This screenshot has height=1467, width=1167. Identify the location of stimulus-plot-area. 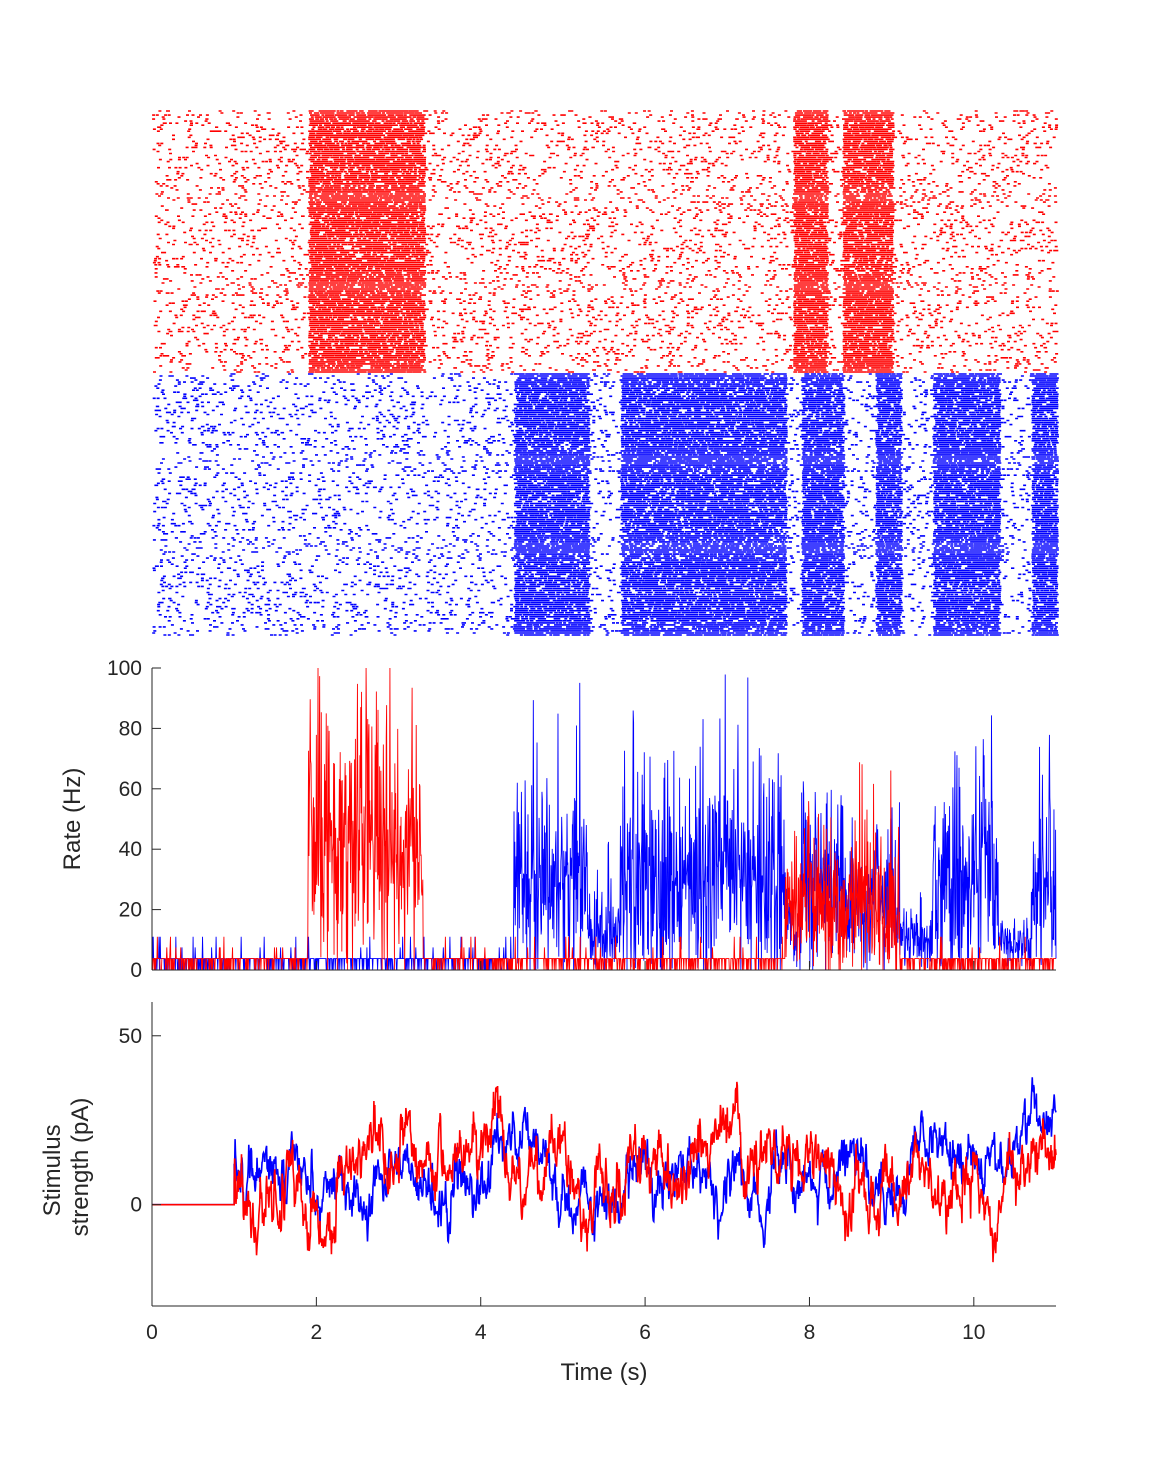
(604, 1170).